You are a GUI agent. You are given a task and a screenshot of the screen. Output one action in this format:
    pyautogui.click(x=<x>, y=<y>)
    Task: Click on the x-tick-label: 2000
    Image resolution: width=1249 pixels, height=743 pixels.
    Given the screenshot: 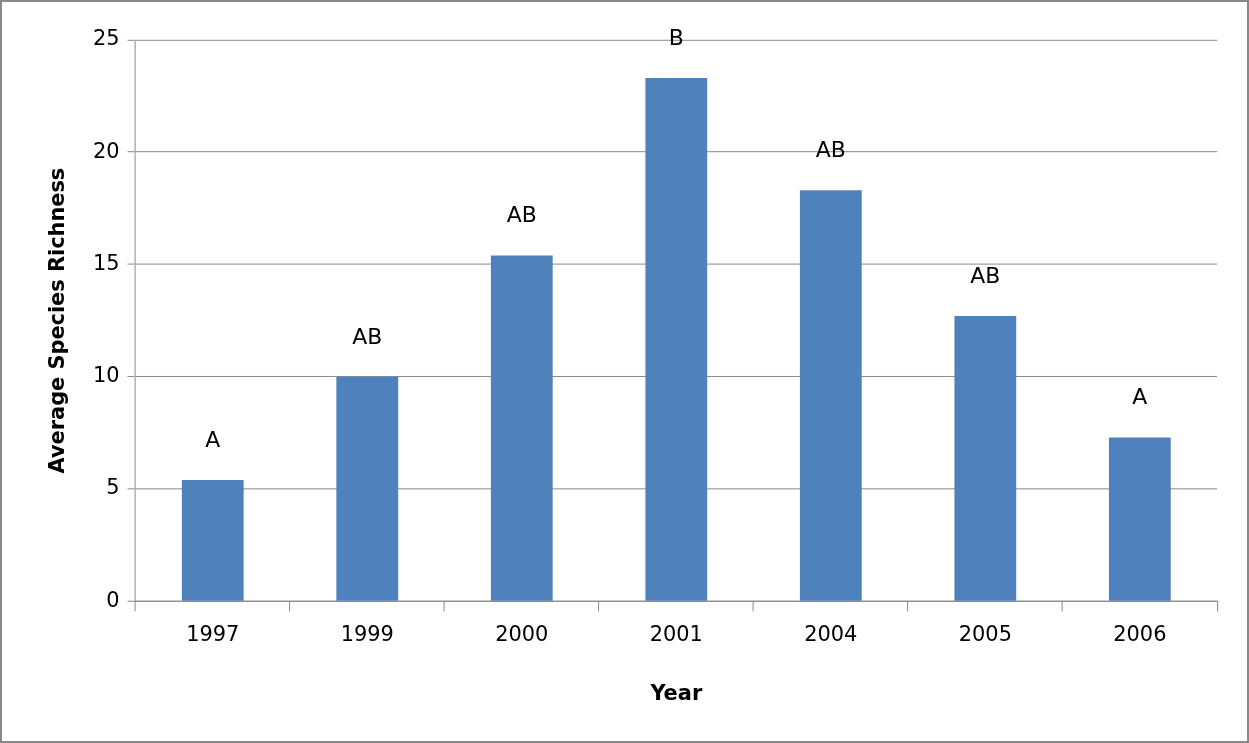 What is the action you would take?
    pyautogui.click(x=522, y=634)
    